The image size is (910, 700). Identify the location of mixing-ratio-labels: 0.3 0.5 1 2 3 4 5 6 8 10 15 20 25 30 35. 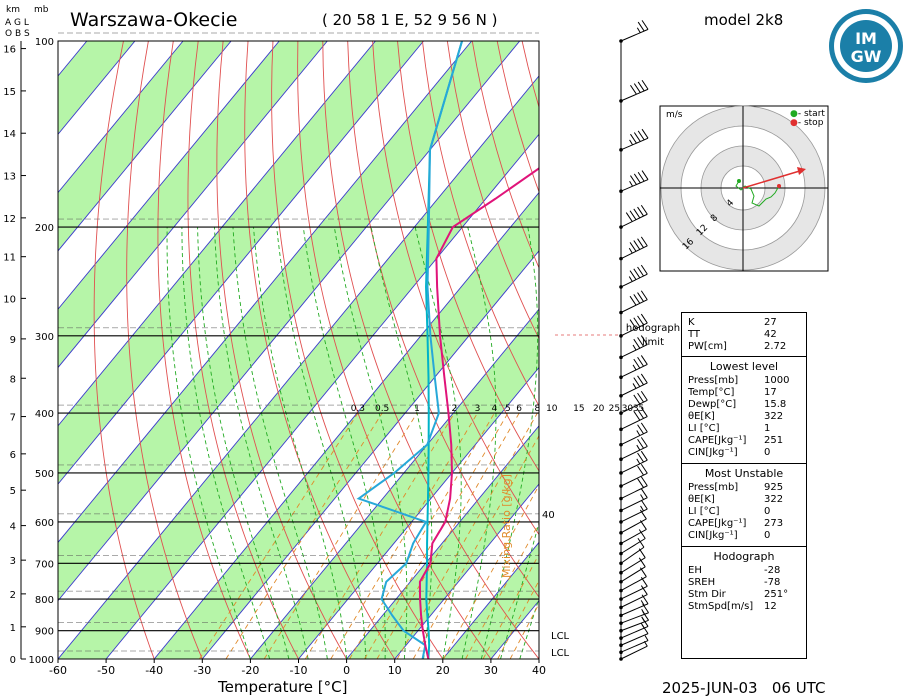
(498, 409).